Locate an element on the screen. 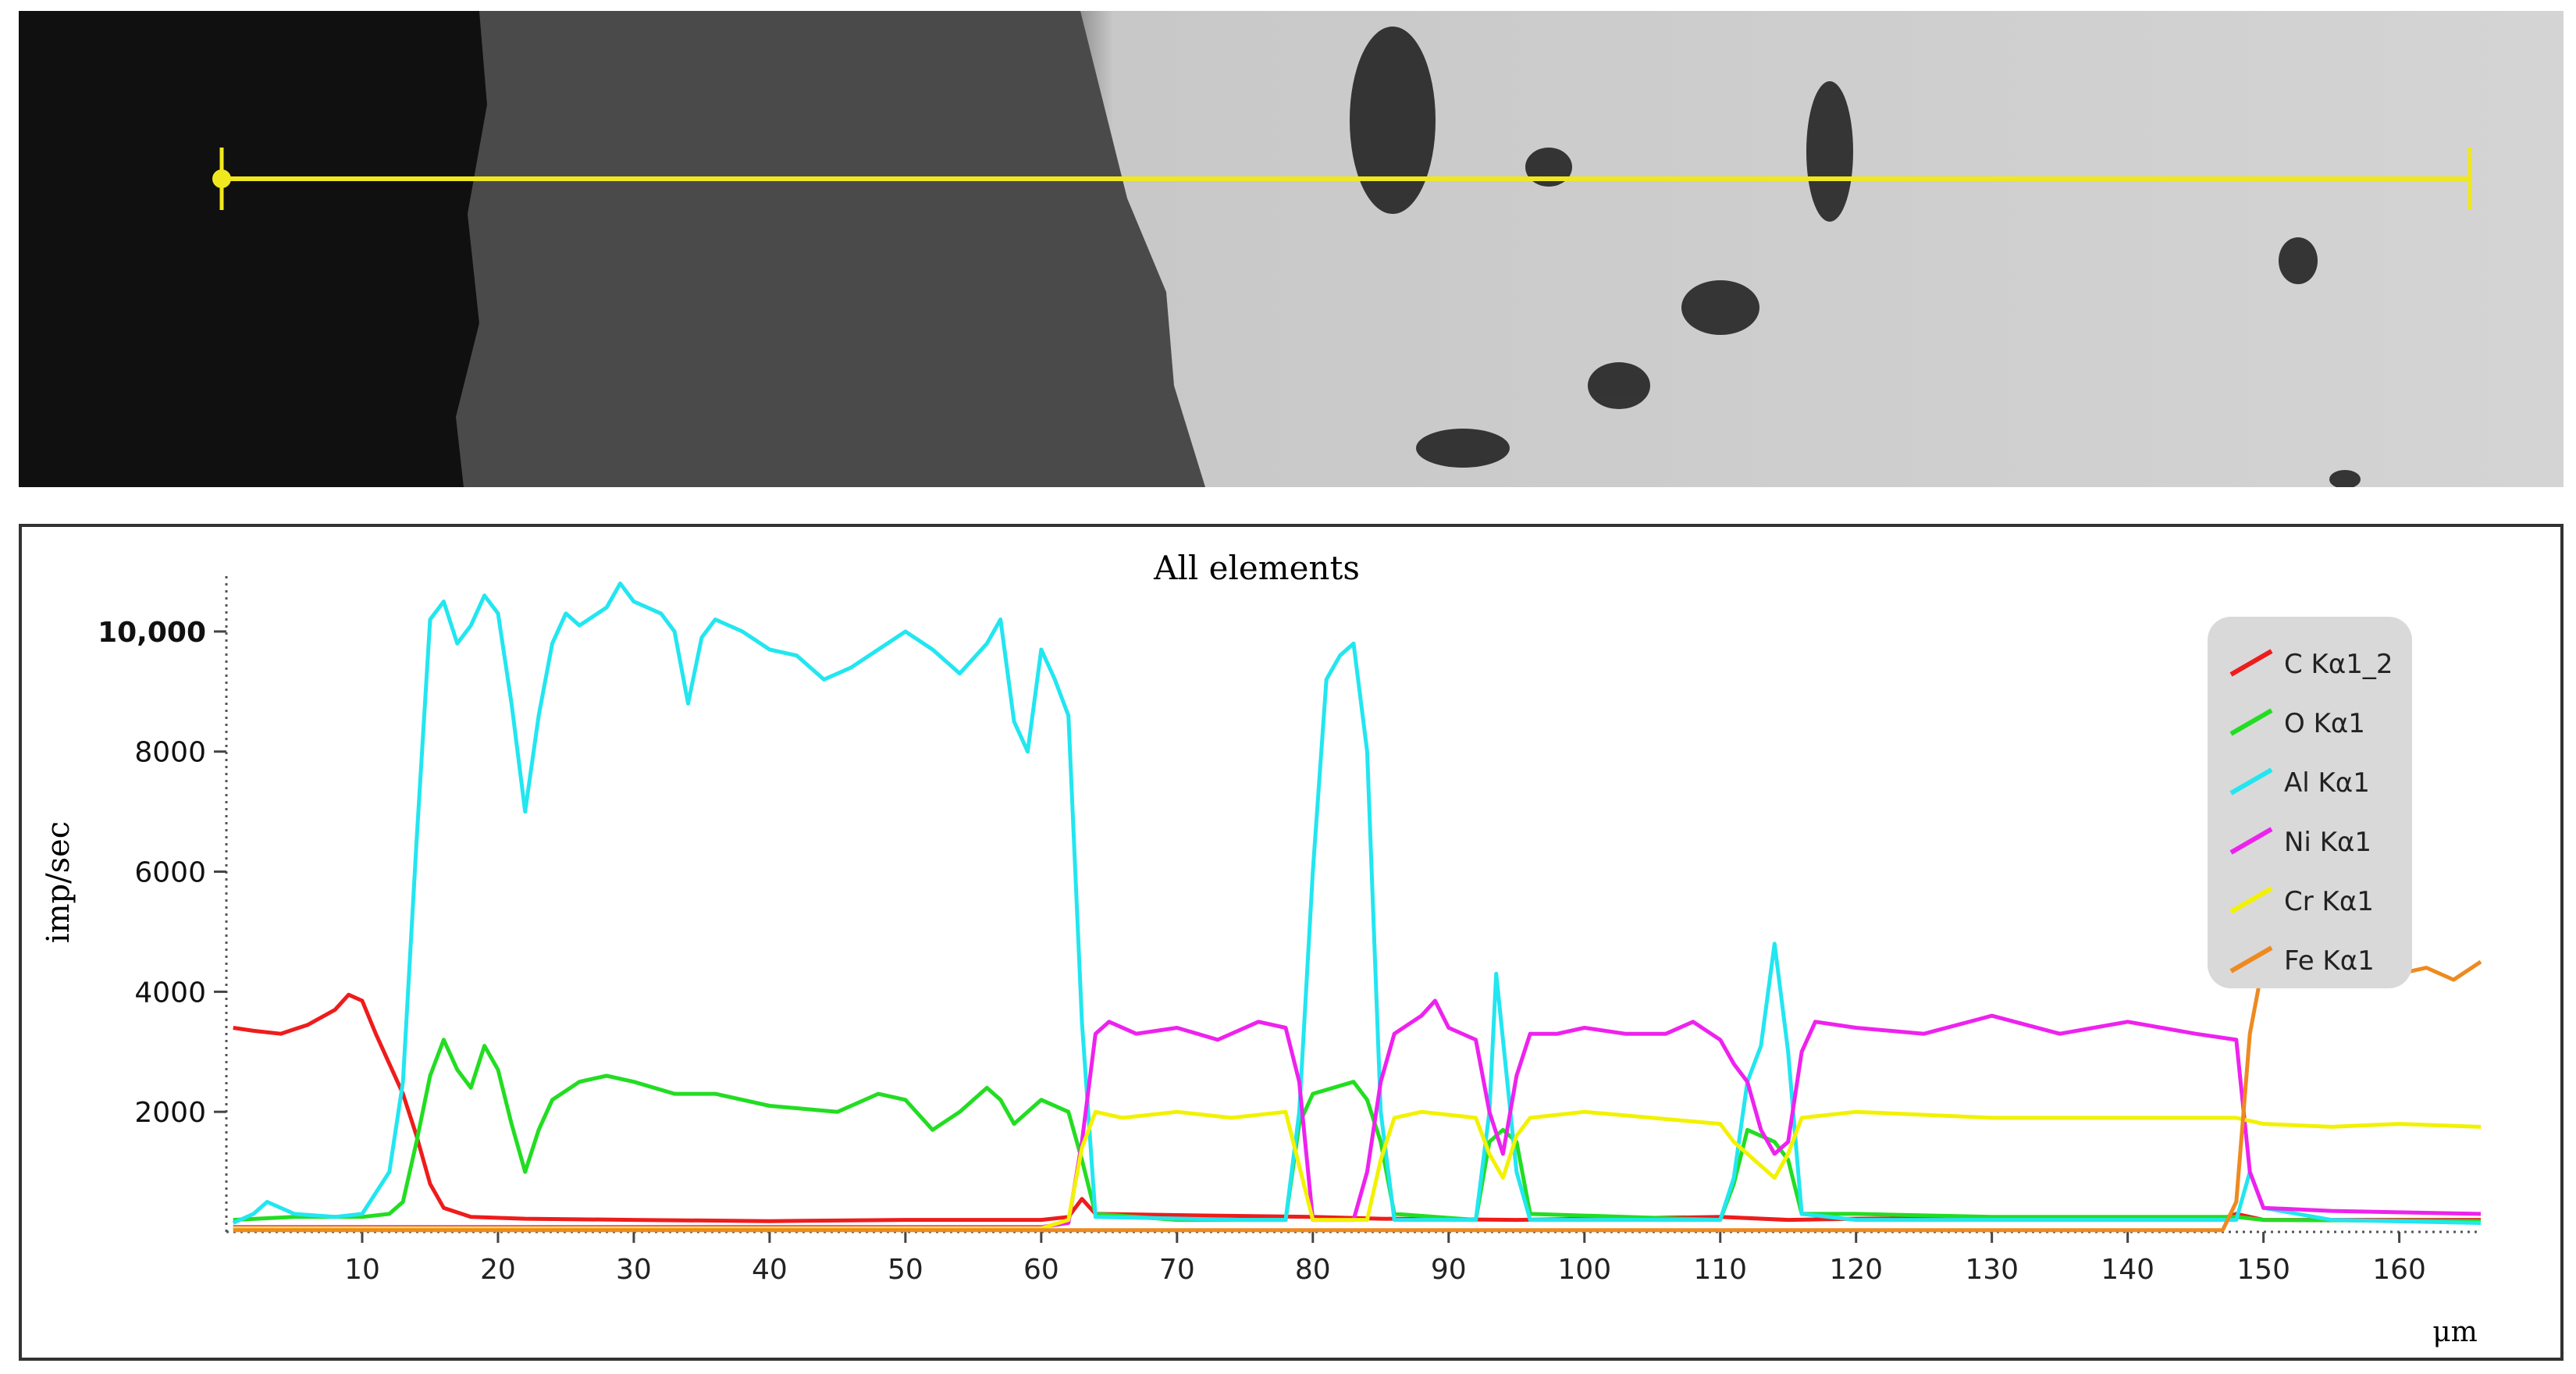  y-tick-label: 4000 is located at coordinates (170, 993).